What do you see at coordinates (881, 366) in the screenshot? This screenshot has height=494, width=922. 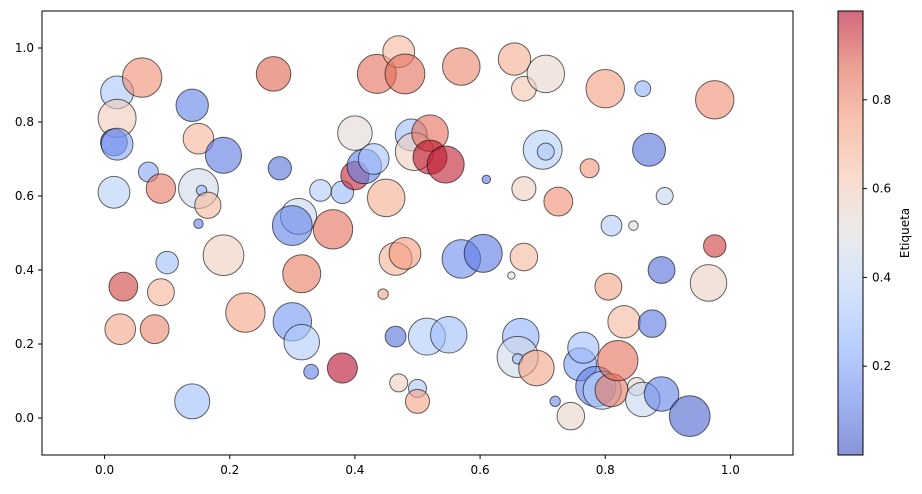 I see `colorbar-tick-label: 0.2` at bounding box center [881, 366].